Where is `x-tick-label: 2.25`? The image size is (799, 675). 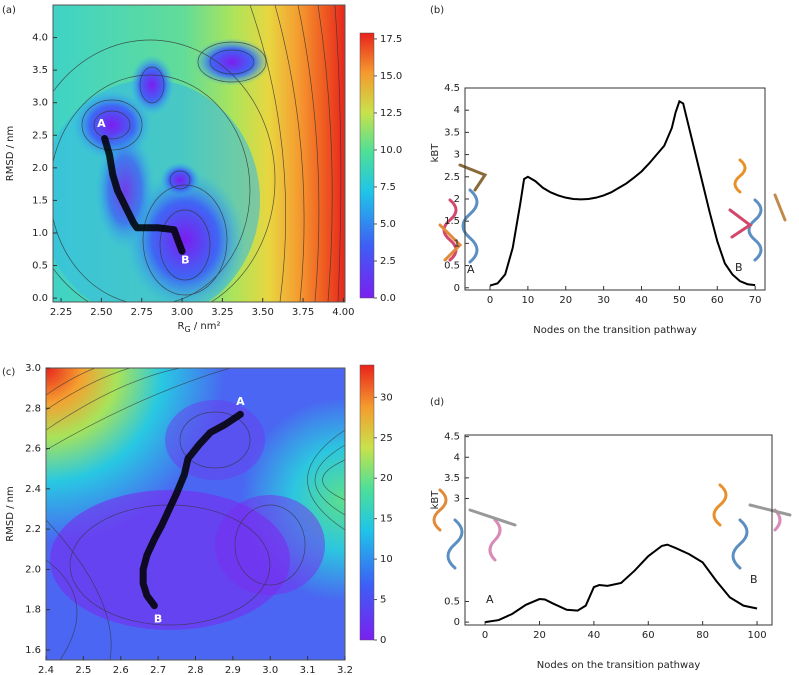
x-tick-label: 2.25 is located at coordinates (61, 312).